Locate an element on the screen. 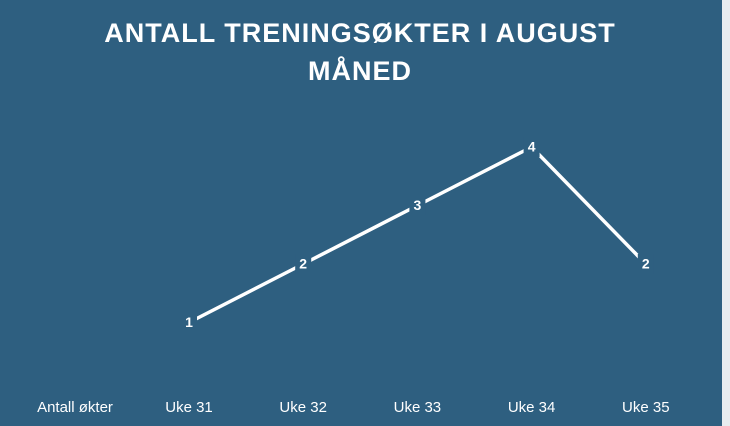 The width and height of the screenshot is (730, 426). sheet-edge is located at coordinates (726, 213).